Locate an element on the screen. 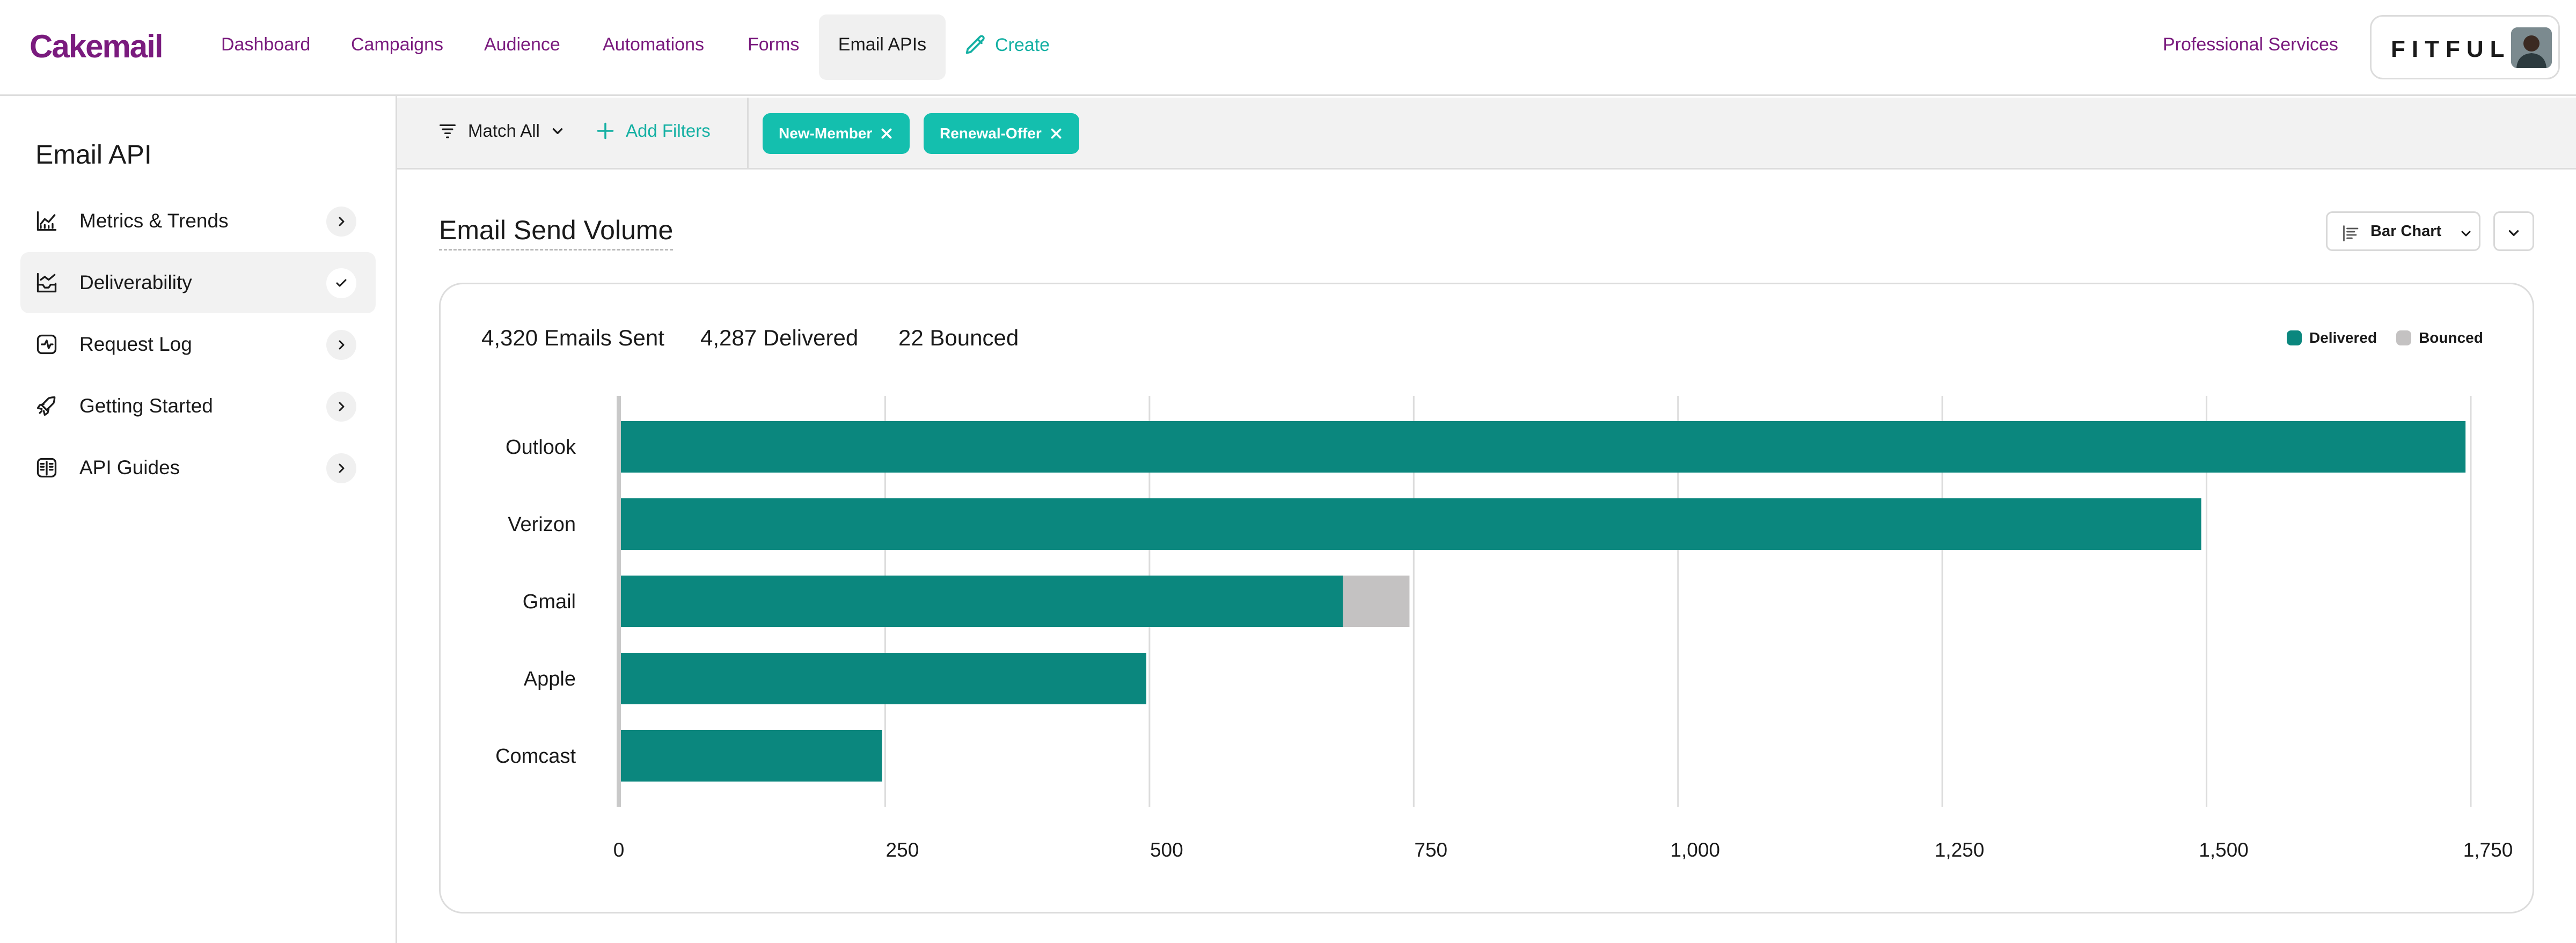 The image size is (2576, 943). create-button: Create is located at coordinates (1007, 45).